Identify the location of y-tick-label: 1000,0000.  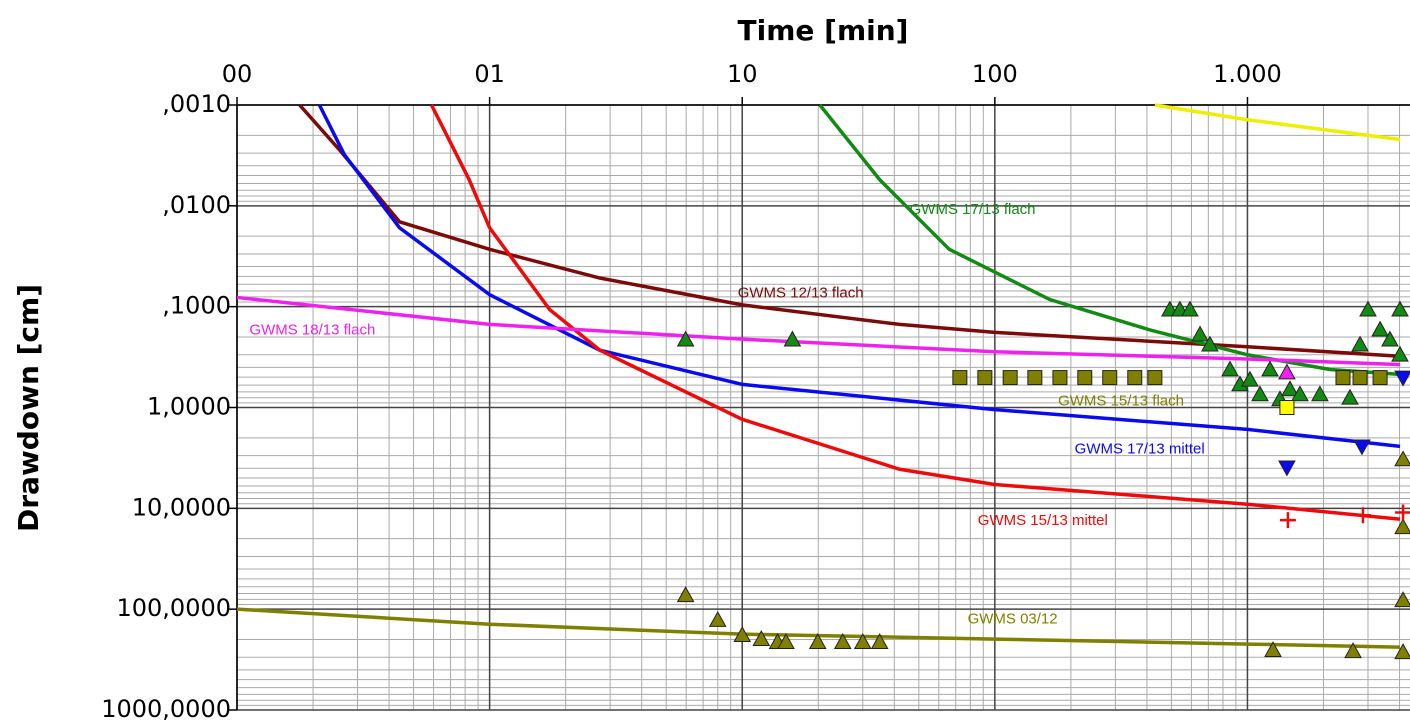
(166, 709).